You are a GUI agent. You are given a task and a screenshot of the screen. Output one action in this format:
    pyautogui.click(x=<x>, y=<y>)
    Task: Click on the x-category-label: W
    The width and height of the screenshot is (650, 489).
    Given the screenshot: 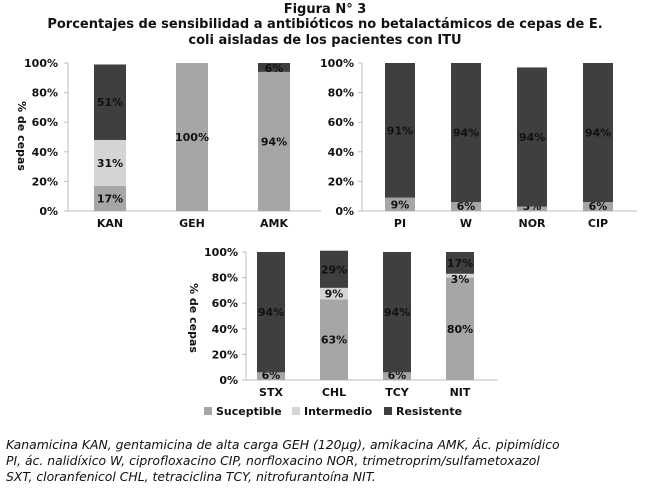 What is the action you would take?
    pyautogui.click(x=466, y=223)
    